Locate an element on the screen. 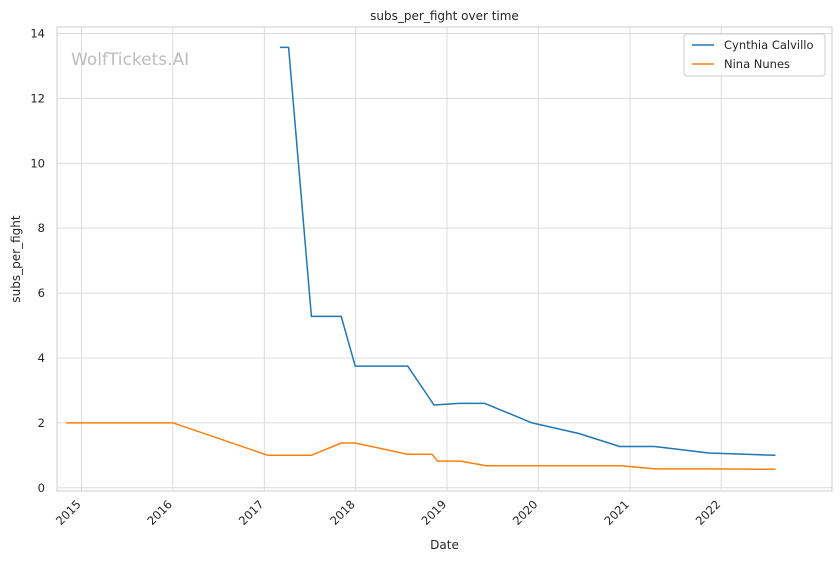 The image size is (840, 561). y-tick-label: 12 is located at coordinates (37, 98).